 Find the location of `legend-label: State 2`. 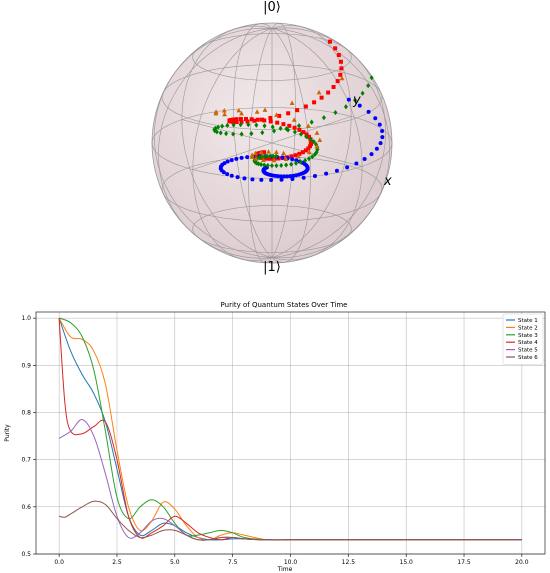

legend-label: State 2 is located at coordinates (528, 328).